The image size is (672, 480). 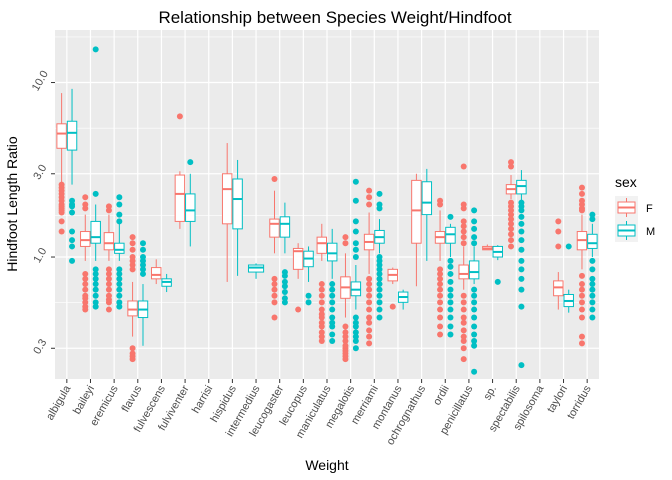 I want to click on box-F-penicillatus, so click(x=463, y=263).